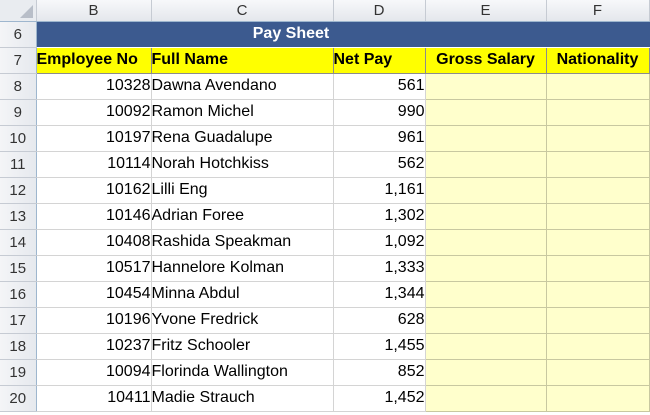  I want to click on row-header: 10, so click(18, 138).